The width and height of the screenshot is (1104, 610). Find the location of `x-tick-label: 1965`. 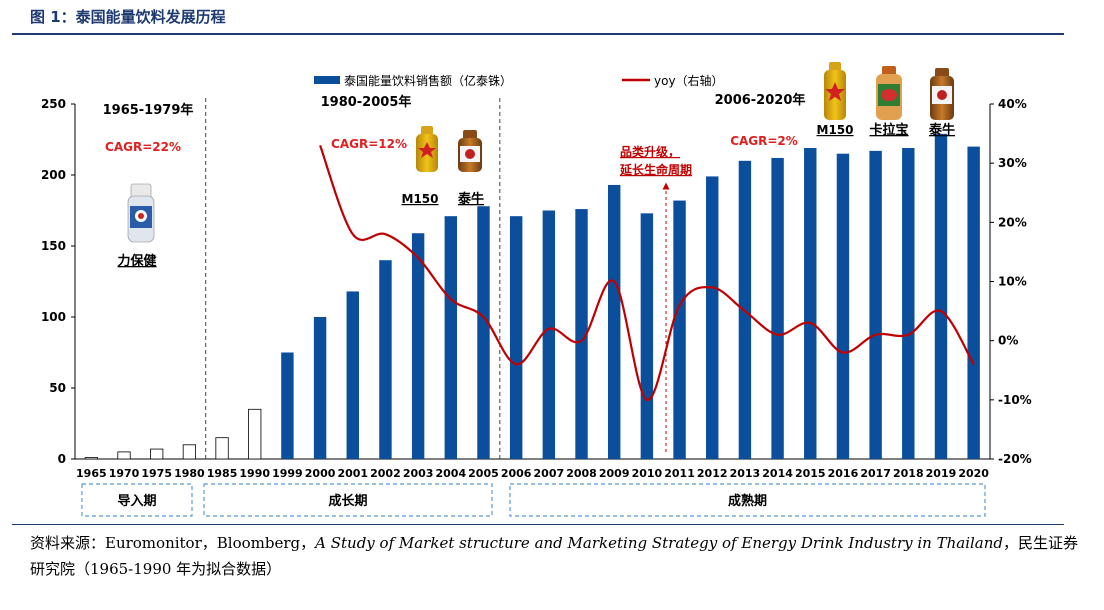

x-tick-label: 1965 is located at coordinates (91, 473).